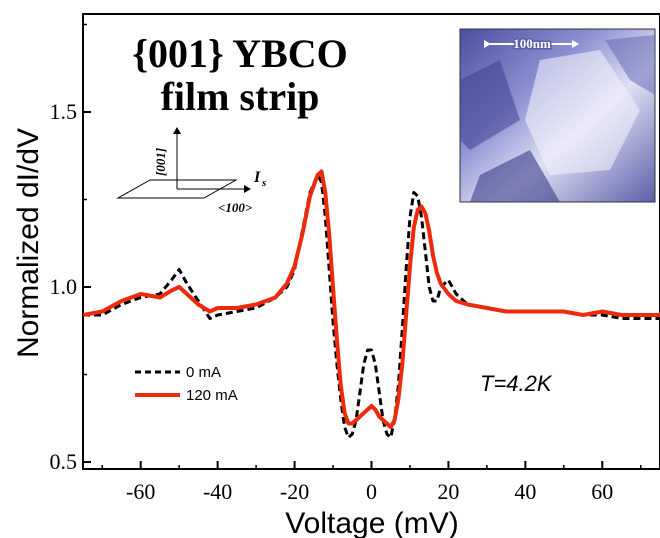 The width and height of the screenshot is (660, 538). I want to click on x-tick-label: -40, so click(217, 491).